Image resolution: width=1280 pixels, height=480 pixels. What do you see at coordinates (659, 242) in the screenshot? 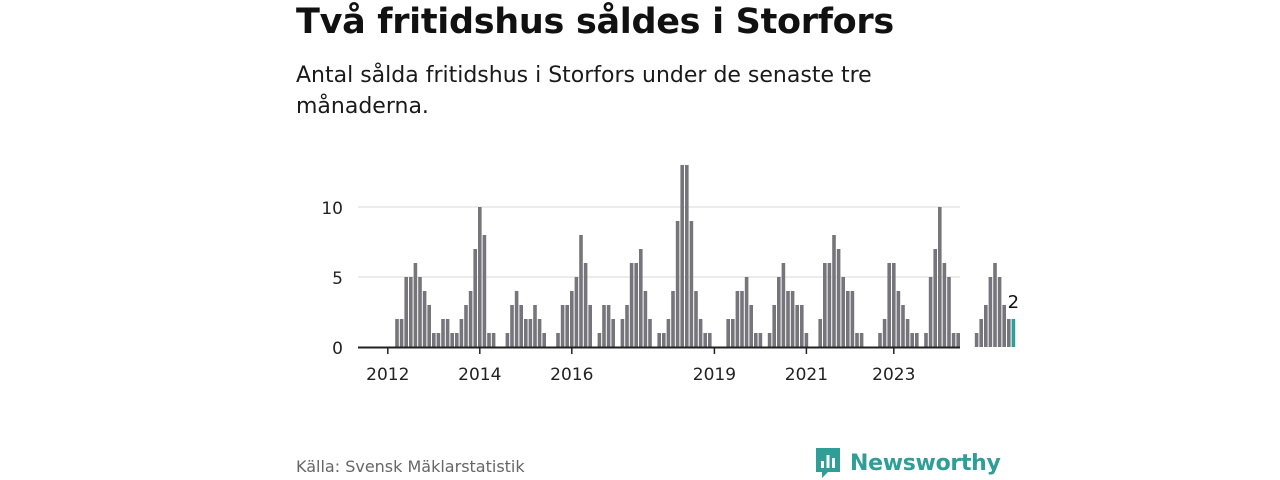
I see `gridlines` at bounding box center [659, 242].